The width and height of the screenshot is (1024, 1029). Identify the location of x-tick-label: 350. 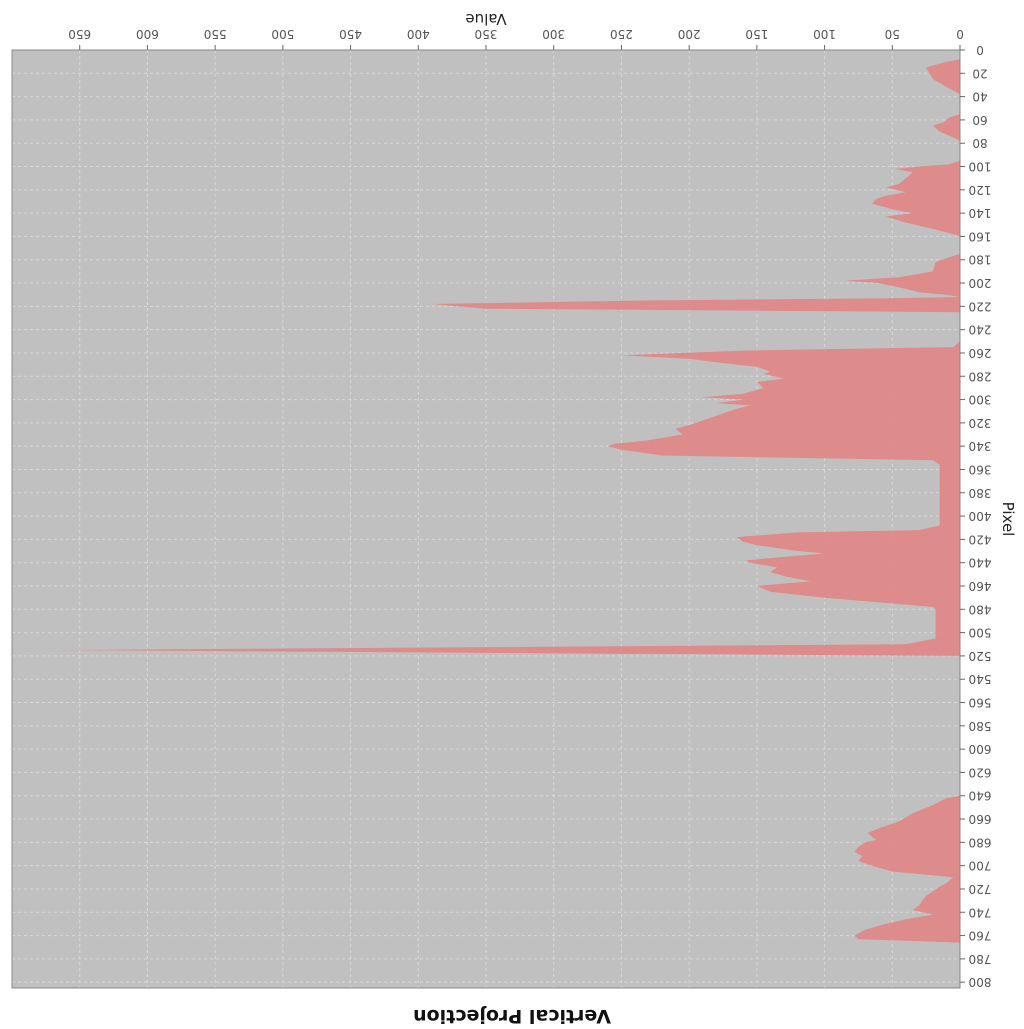
(486, 34).